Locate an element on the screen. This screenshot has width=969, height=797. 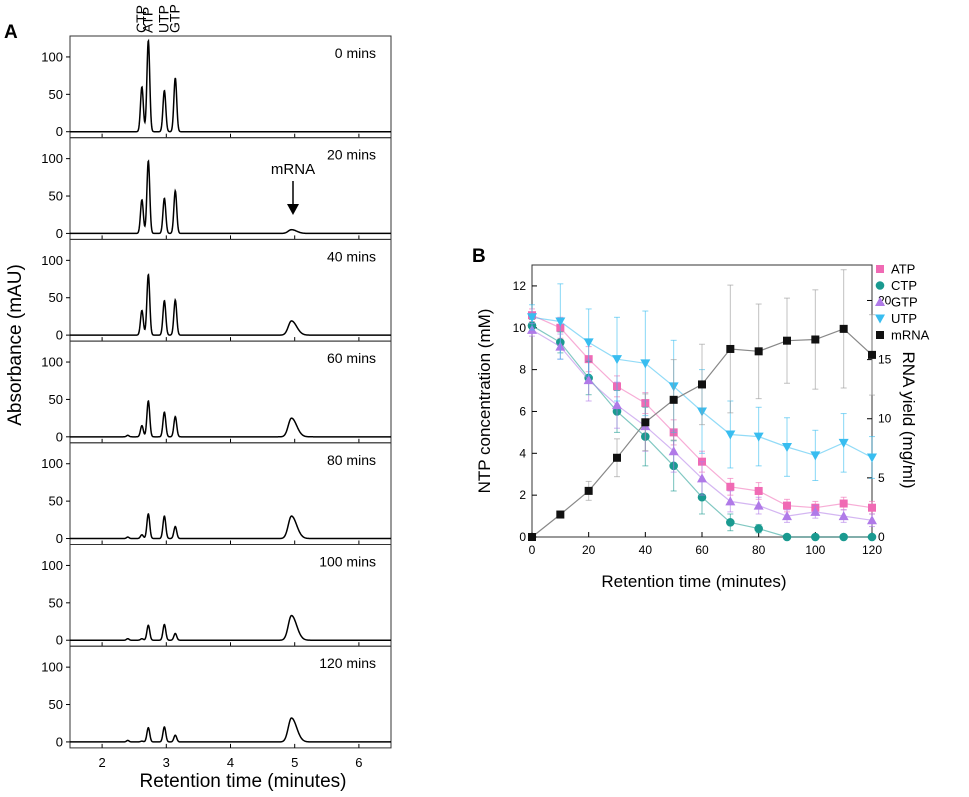
y-left-tick-label: 2 is located at coordinates (522, 495).